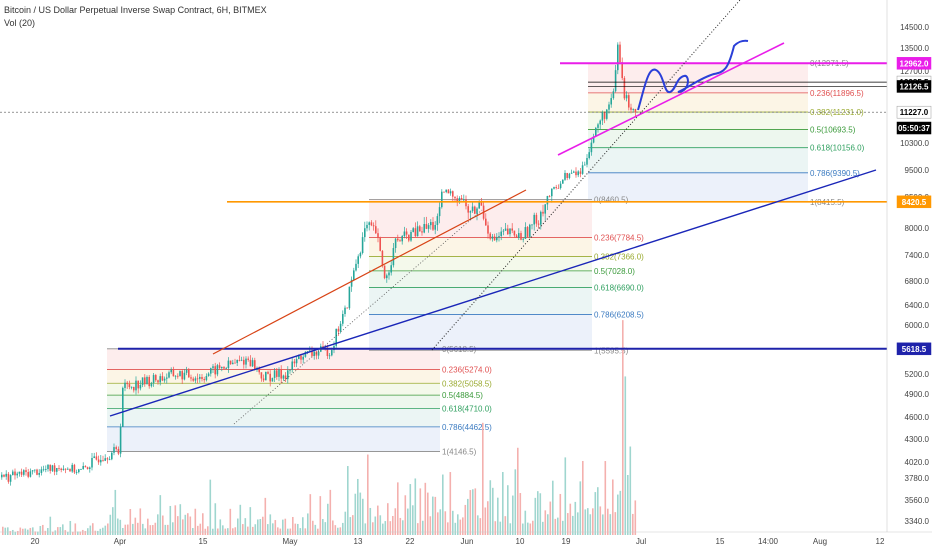  What do you see at coordinates (369, 272) in the screenshot?
I see `red-trendline` at bounding box center [369, 272].